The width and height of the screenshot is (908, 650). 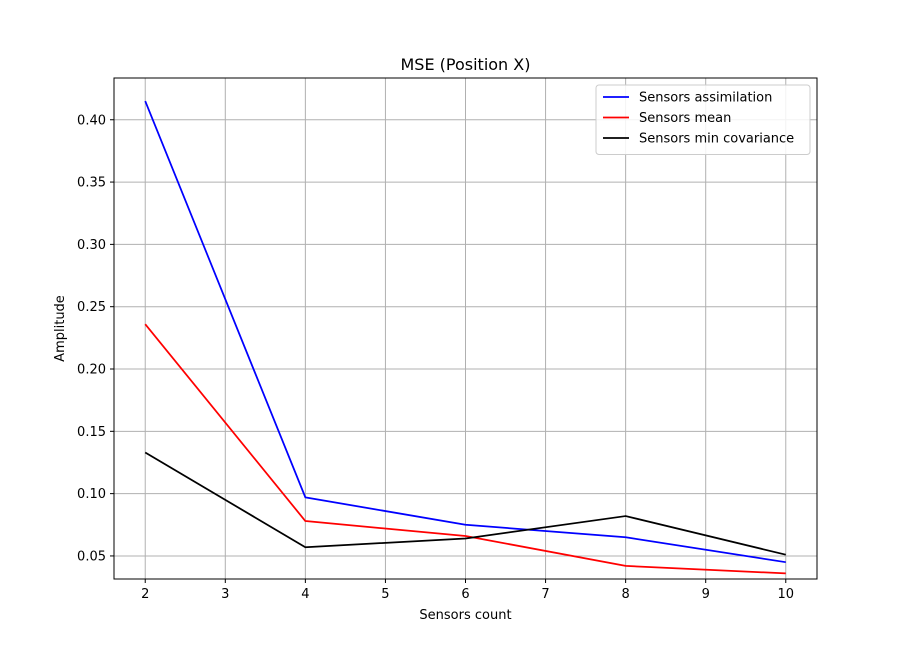 I want to click on legend-label: Sensors mean, so click(x=685, y=118).